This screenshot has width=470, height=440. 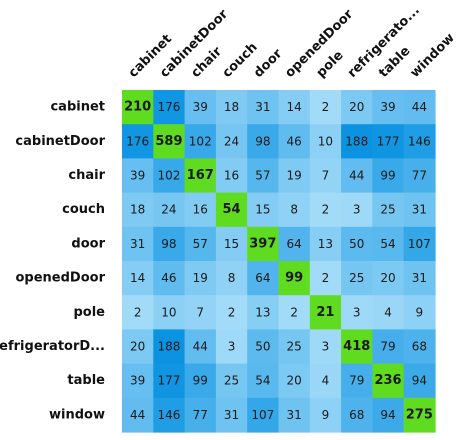 I want to click on heatmap-cell-value: 68, so click(x=356, y=415).